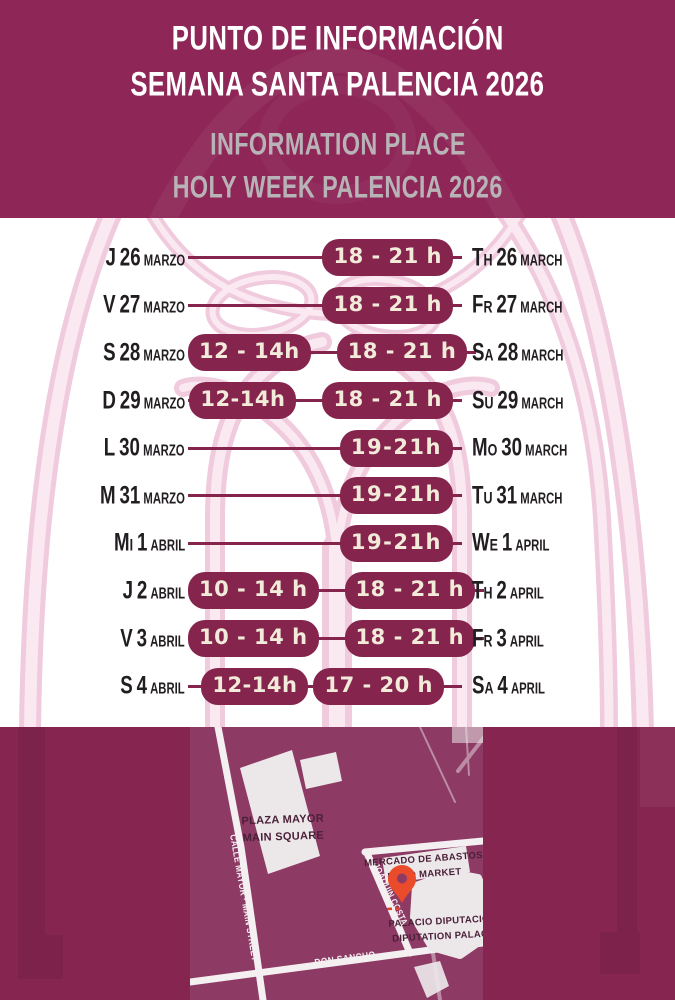  I want to click on svg-text: DIPUTATION PALACE, so click(443, 936).